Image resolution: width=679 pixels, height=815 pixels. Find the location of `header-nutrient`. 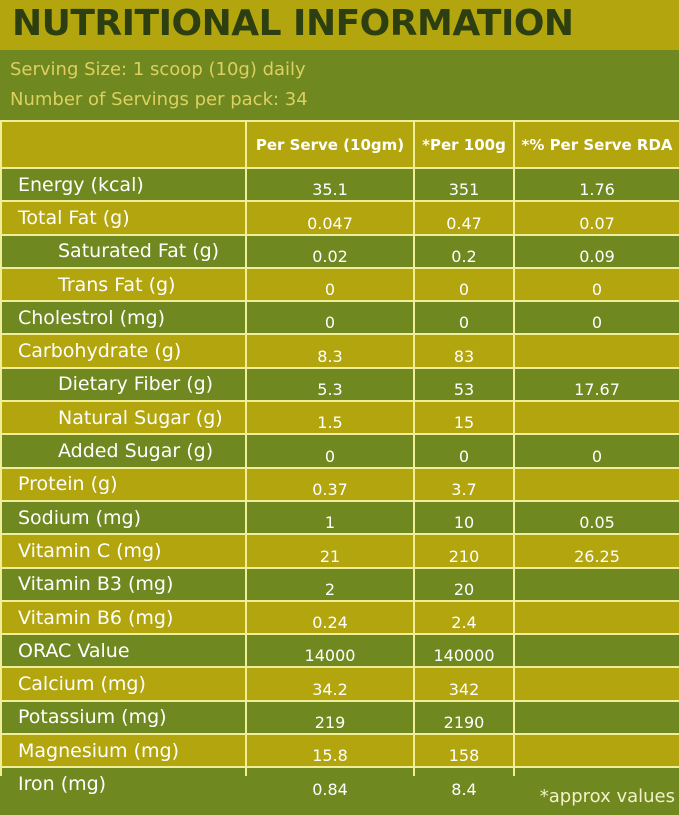

header-nutrient is located at coordinates (123, 144).